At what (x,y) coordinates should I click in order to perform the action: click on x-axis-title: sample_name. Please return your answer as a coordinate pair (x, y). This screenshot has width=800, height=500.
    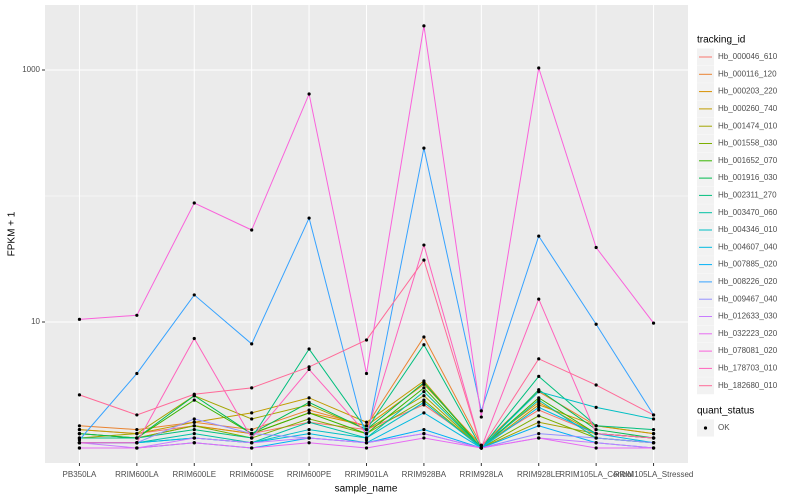
    Looking at the image, I should click on (366, 489).